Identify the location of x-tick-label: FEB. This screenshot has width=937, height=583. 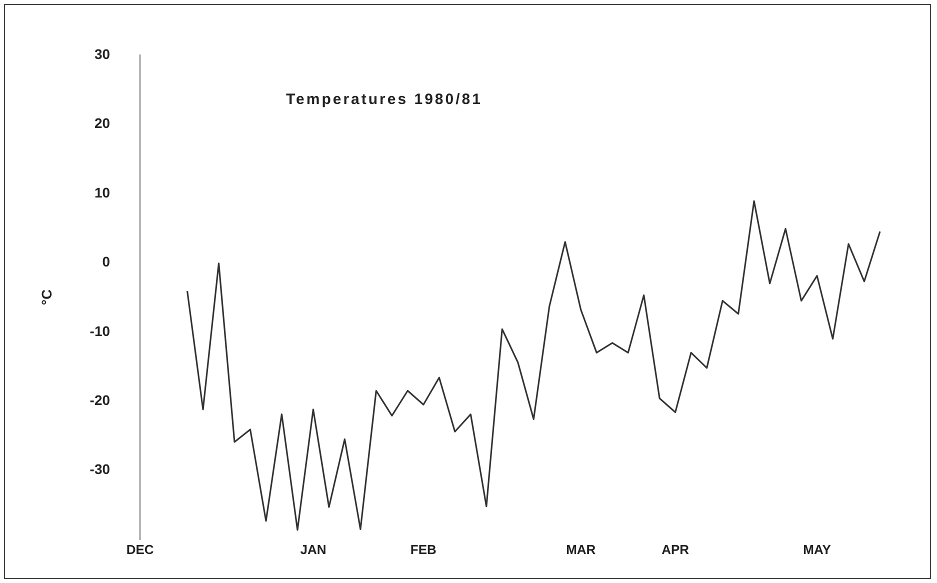
(423, 549).